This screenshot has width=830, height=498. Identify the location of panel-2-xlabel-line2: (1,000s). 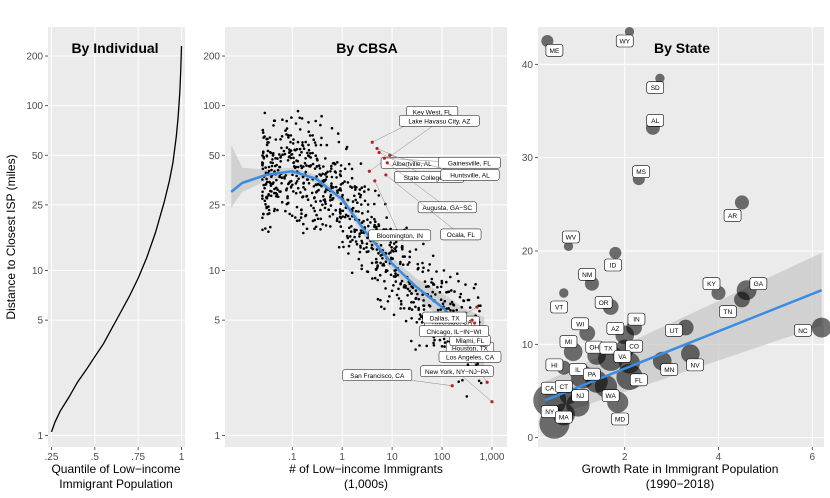
(366, 484).